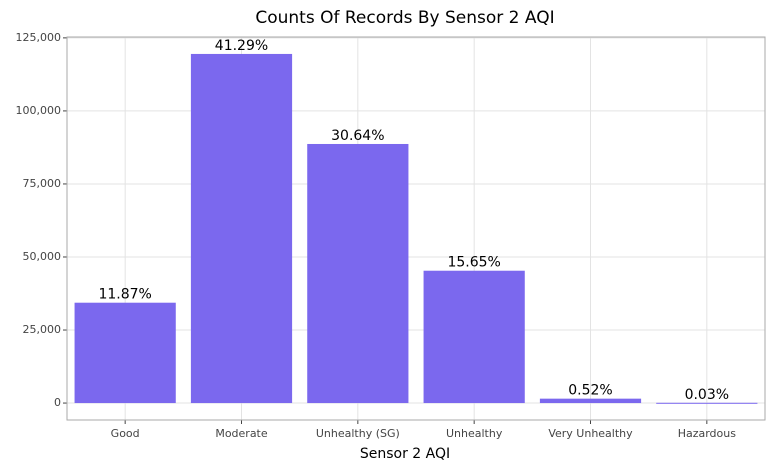 Image resolution: width=774 pixels, height=472 pixels. What do you see at coordinates (124, 295) in the screenshot?
I see `value-label: 11.87%` at bounding box center [124, 295].